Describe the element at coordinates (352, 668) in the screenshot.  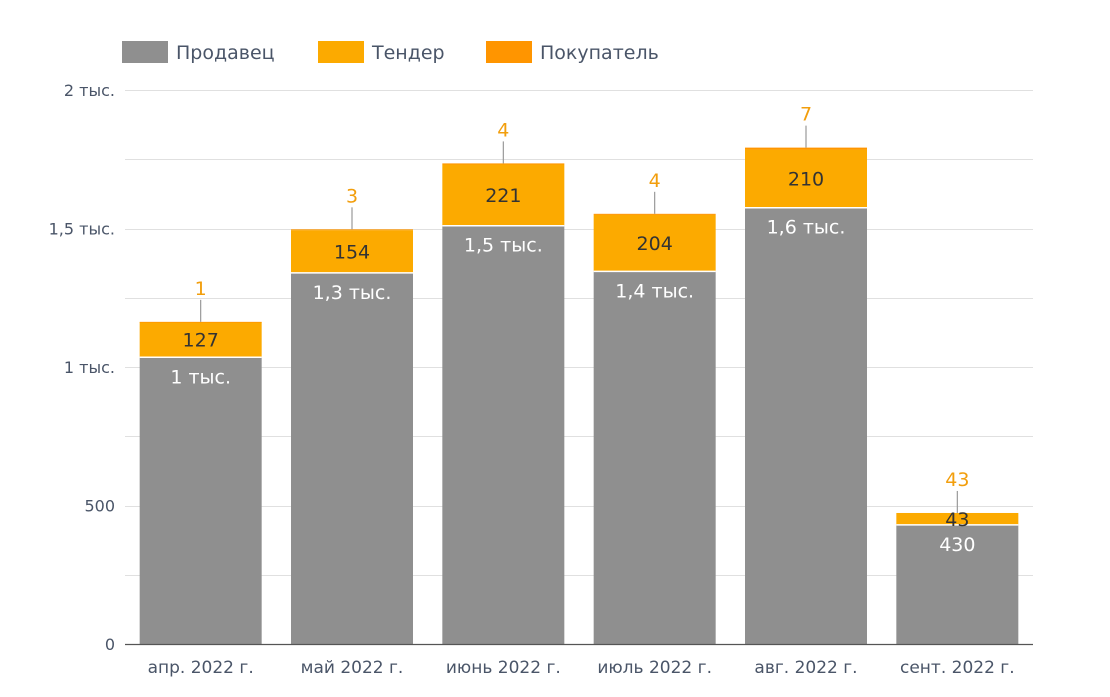
I see `x-tick-label: май 2022 г.` at that location.